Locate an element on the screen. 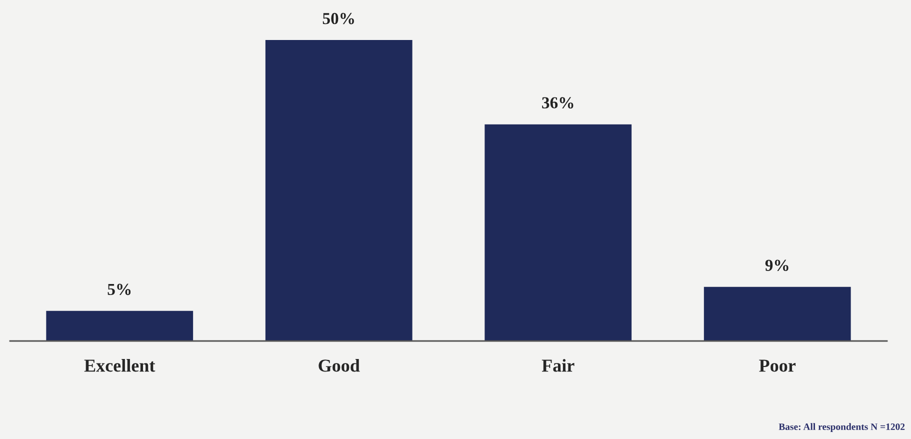 This screenshot has height=439, width=911. x-tick-label: Good is located at coordinates (339, 365).